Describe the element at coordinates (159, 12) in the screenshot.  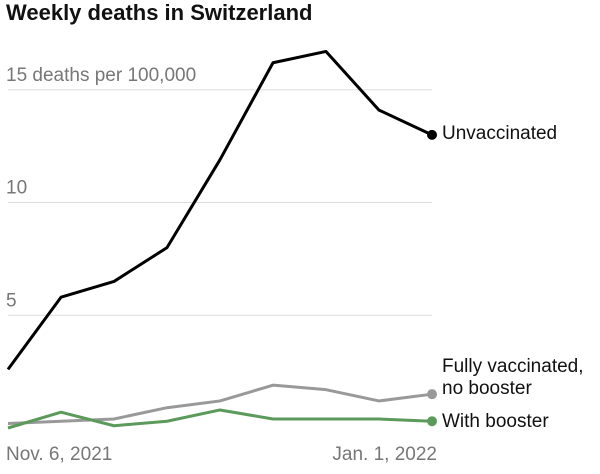
I see `chart-title: Weekly deaths in Switzerland` at that location.